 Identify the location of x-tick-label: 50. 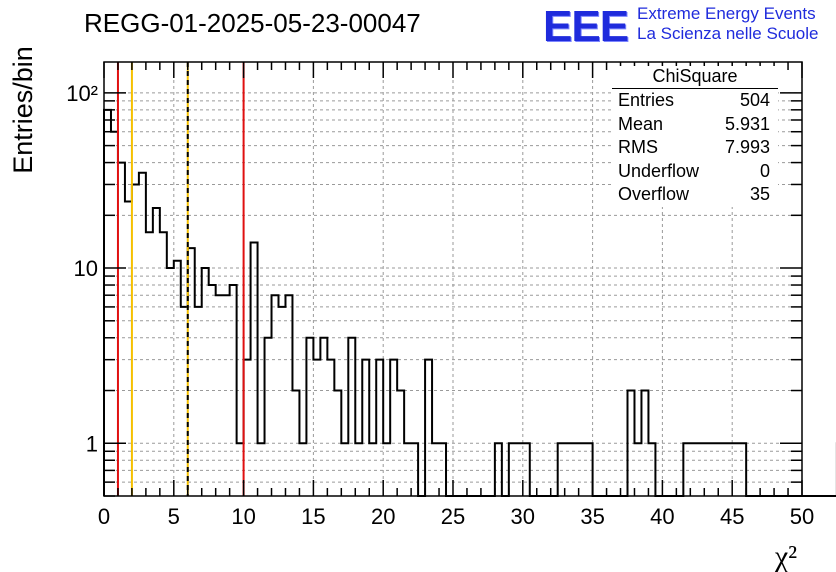
(802, 516).